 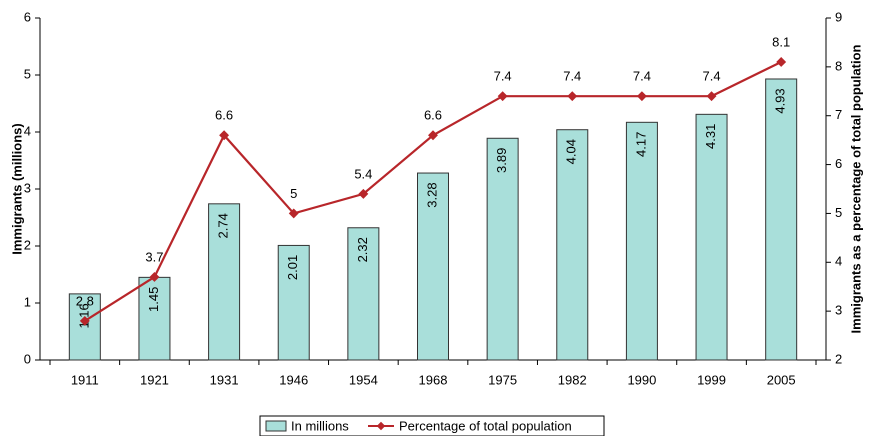 I want to click on bar-value-label: 4.93, so click(x=780, y=100).